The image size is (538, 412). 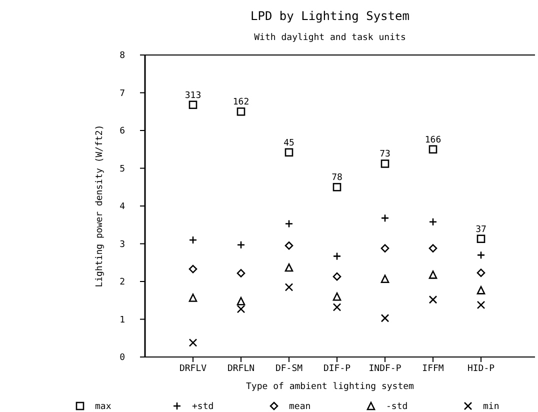 What do you see at coordinates (289, 143) in the screenshot?
I see `annotation: 45` at bounding box center [289, 143].